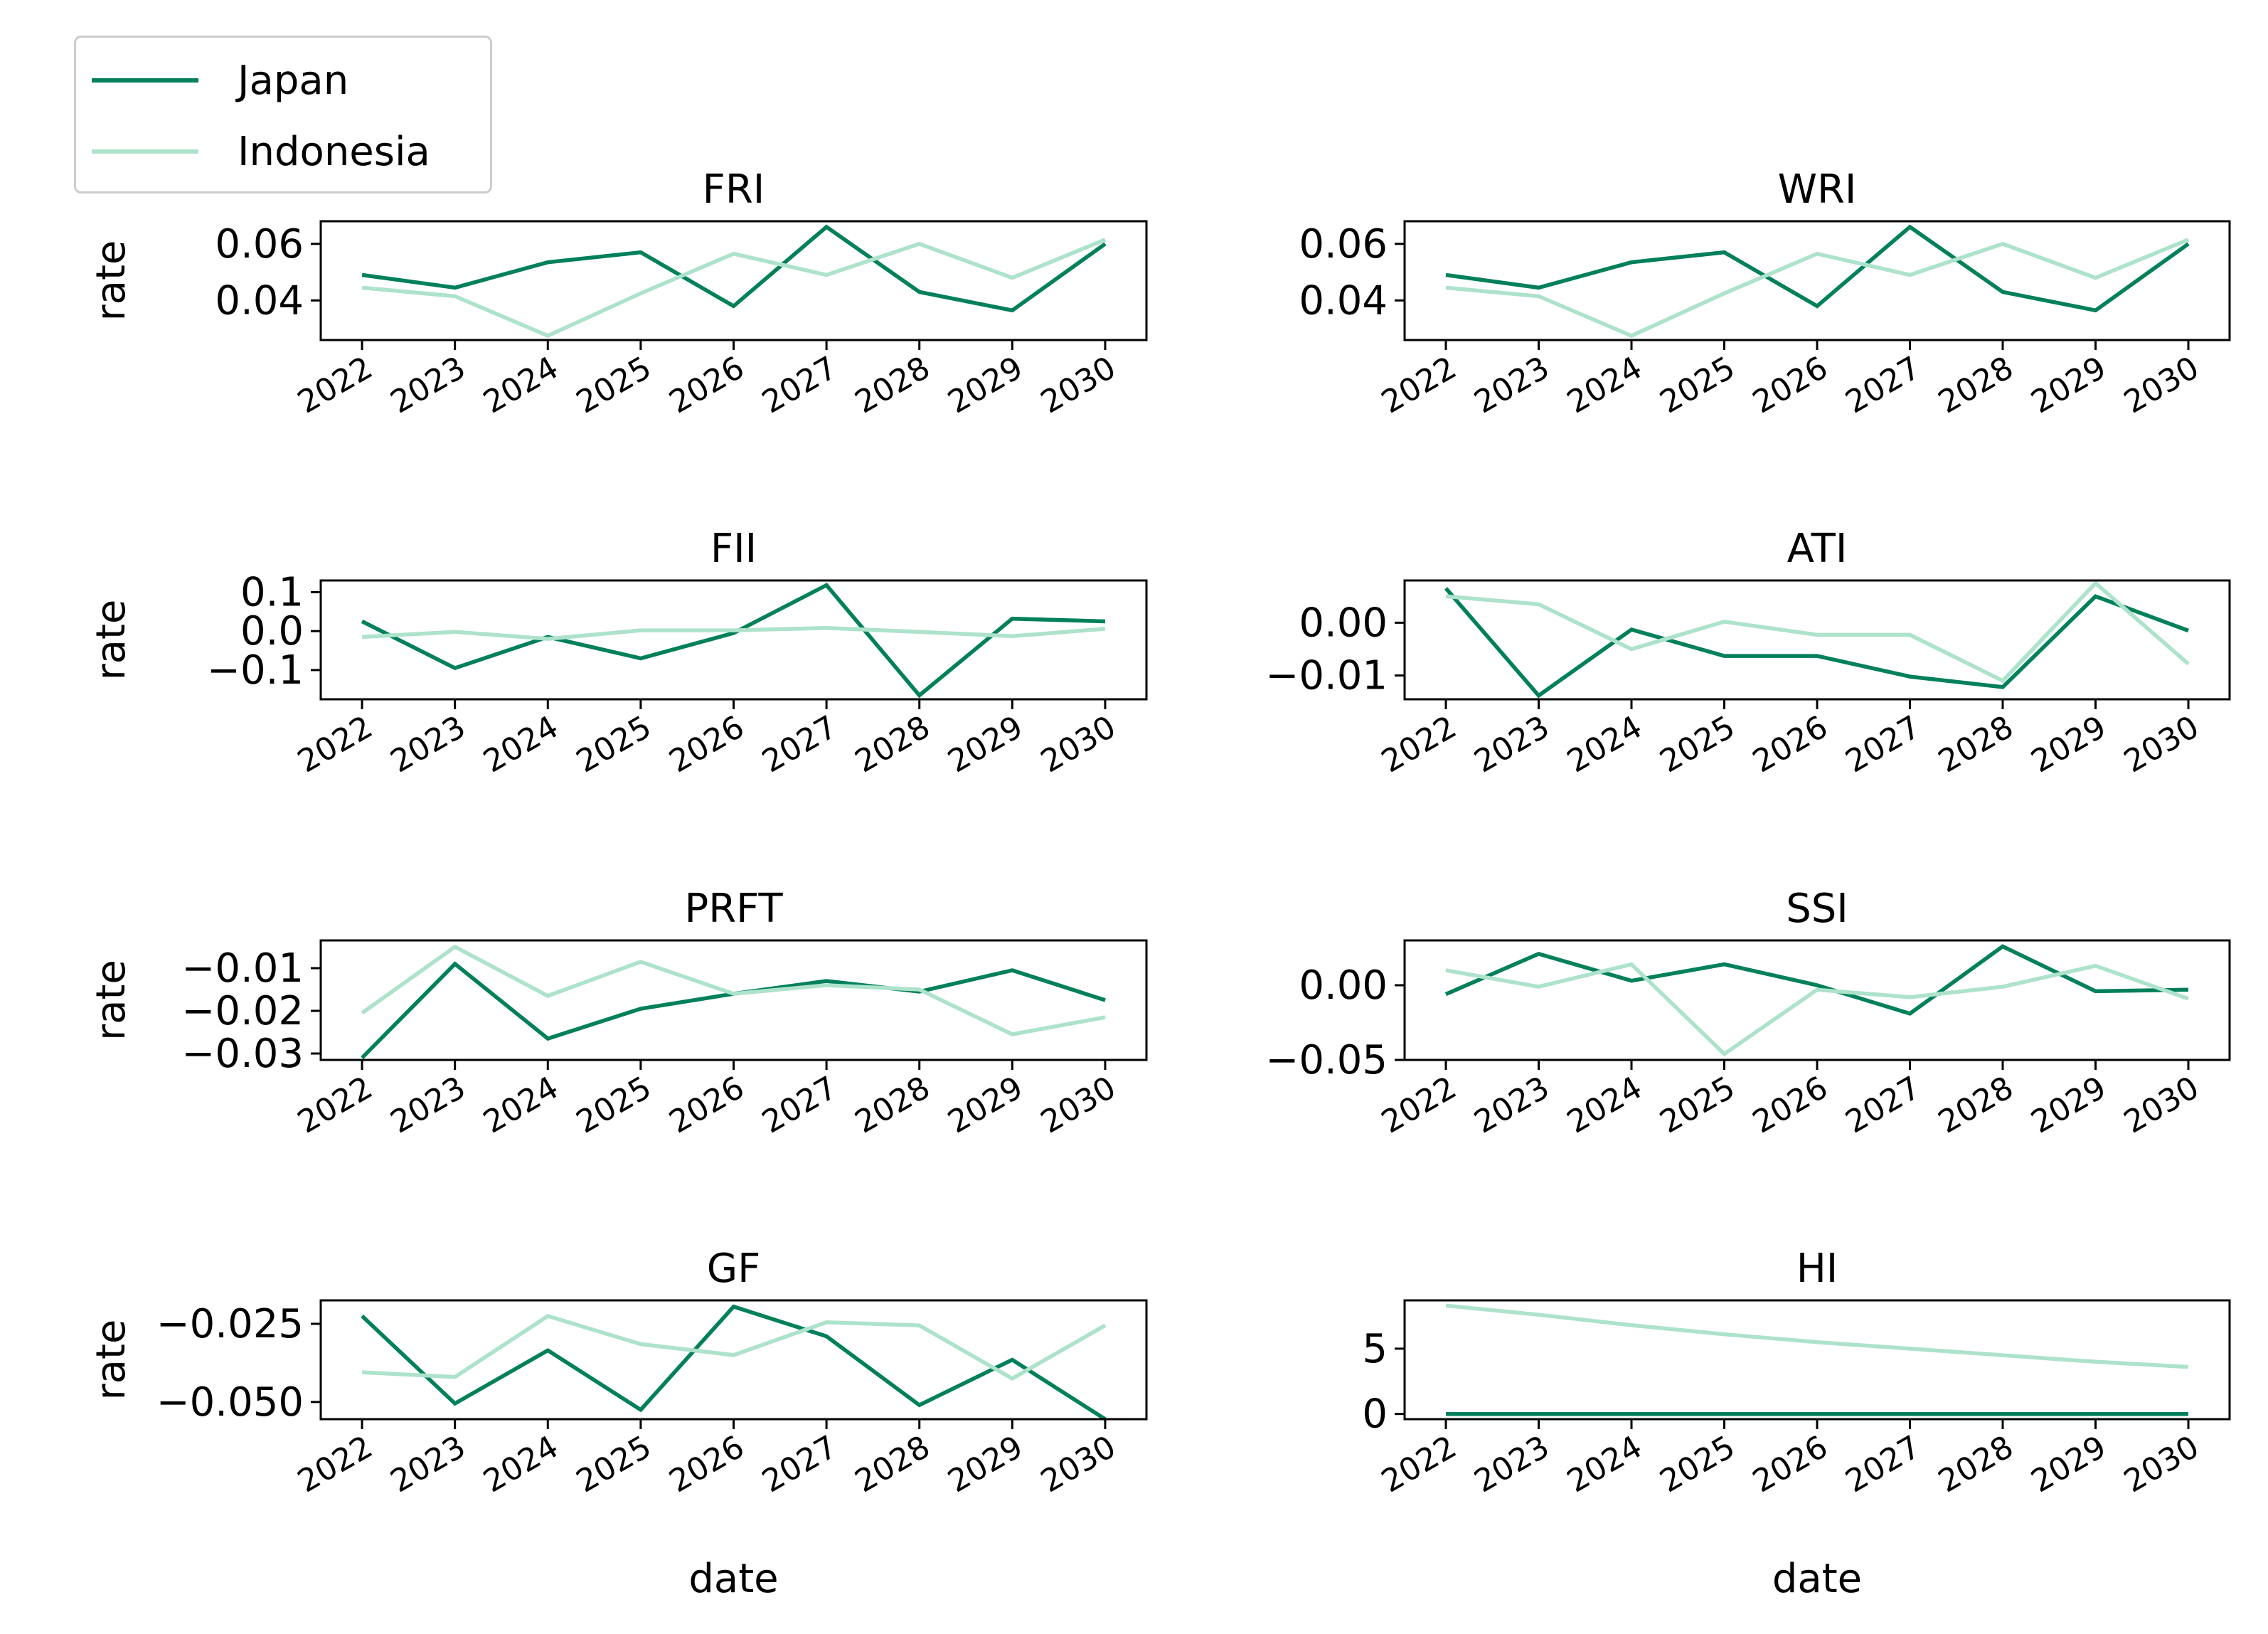  Describe the element at coordinates (1375, 1349) in the screenshot. I see `y-tick-label: 5` at that location.